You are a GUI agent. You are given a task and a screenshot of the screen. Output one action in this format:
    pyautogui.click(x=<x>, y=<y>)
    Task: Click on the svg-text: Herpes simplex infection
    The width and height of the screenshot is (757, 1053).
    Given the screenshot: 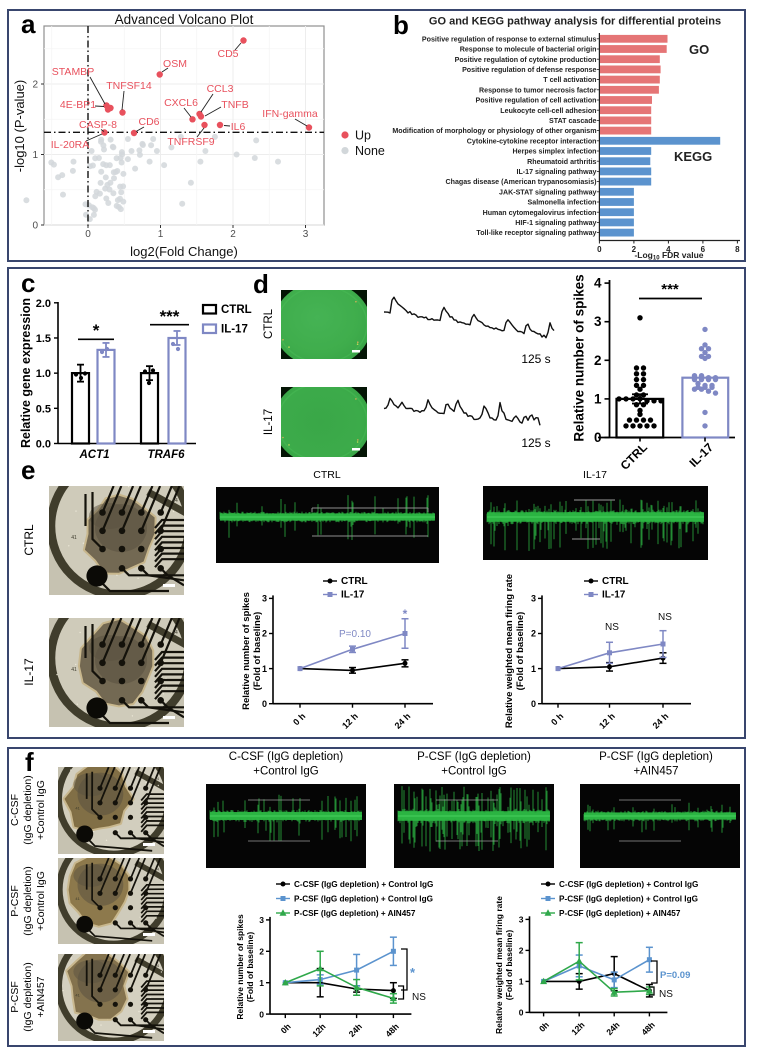 What is the action you would take?
    pyautogui.click(x=555, y=152)
    